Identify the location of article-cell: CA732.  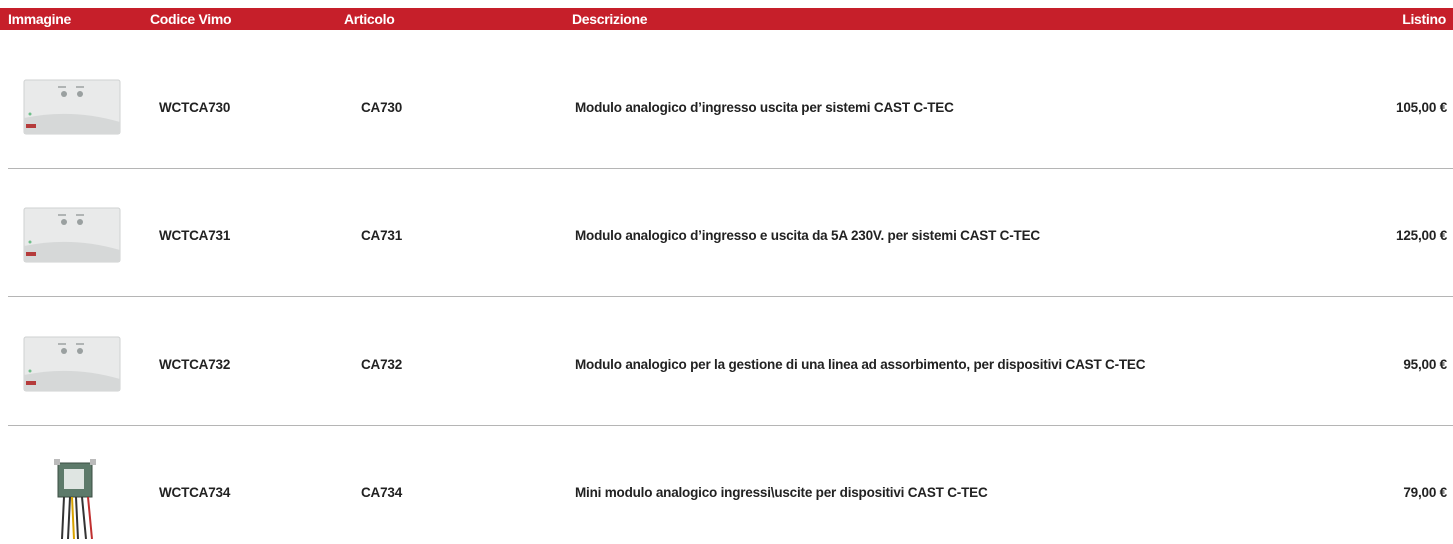
(382, 364).